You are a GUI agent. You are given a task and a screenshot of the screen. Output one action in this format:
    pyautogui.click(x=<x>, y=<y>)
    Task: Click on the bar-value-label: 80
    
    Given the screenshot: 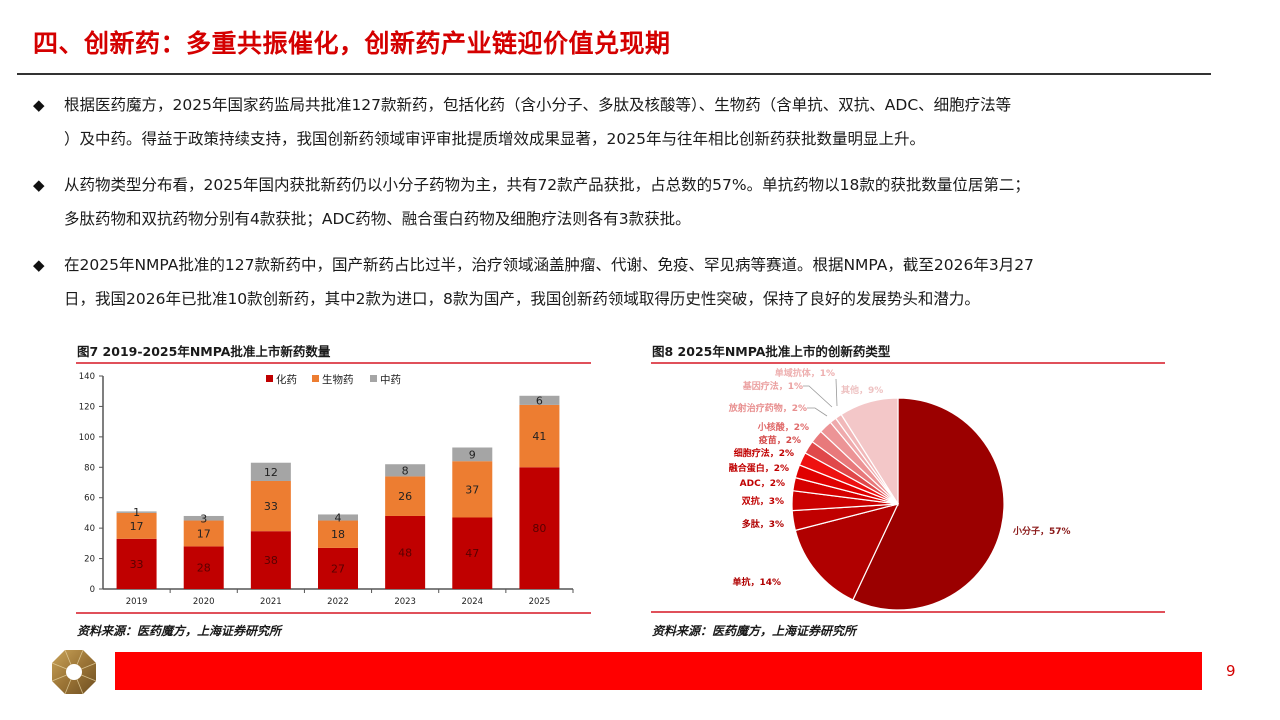 What is the action you would take?
    pyautogui.click(x=539, y=528)
    